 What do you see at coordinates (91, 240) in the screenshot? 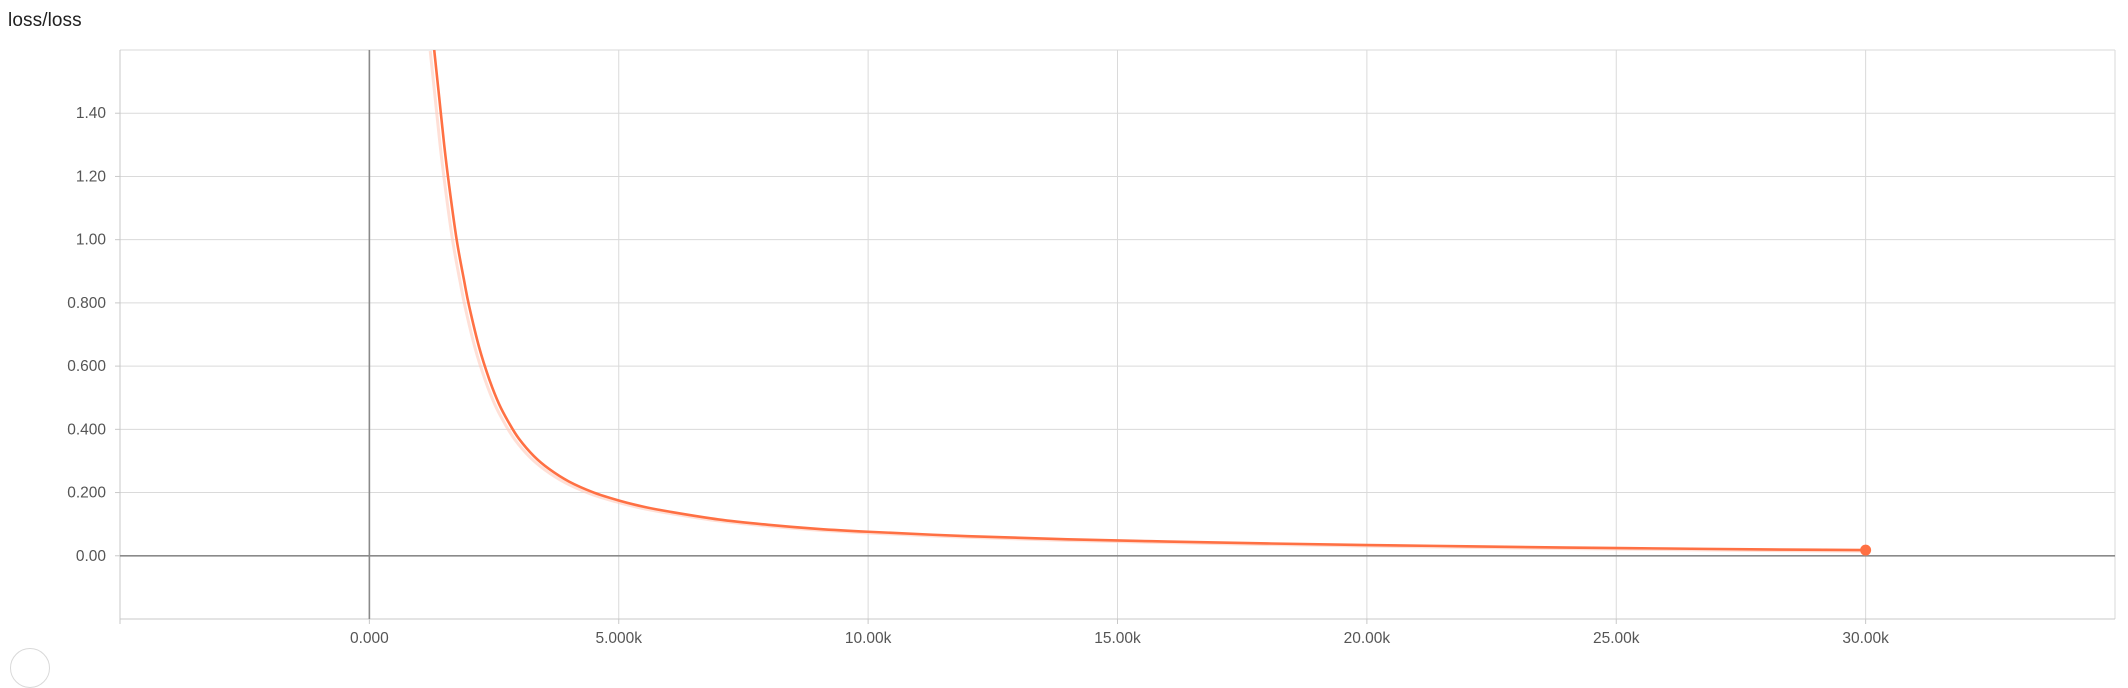
I see `y-tick-label: 1.00` at bounding box center [91, 240].